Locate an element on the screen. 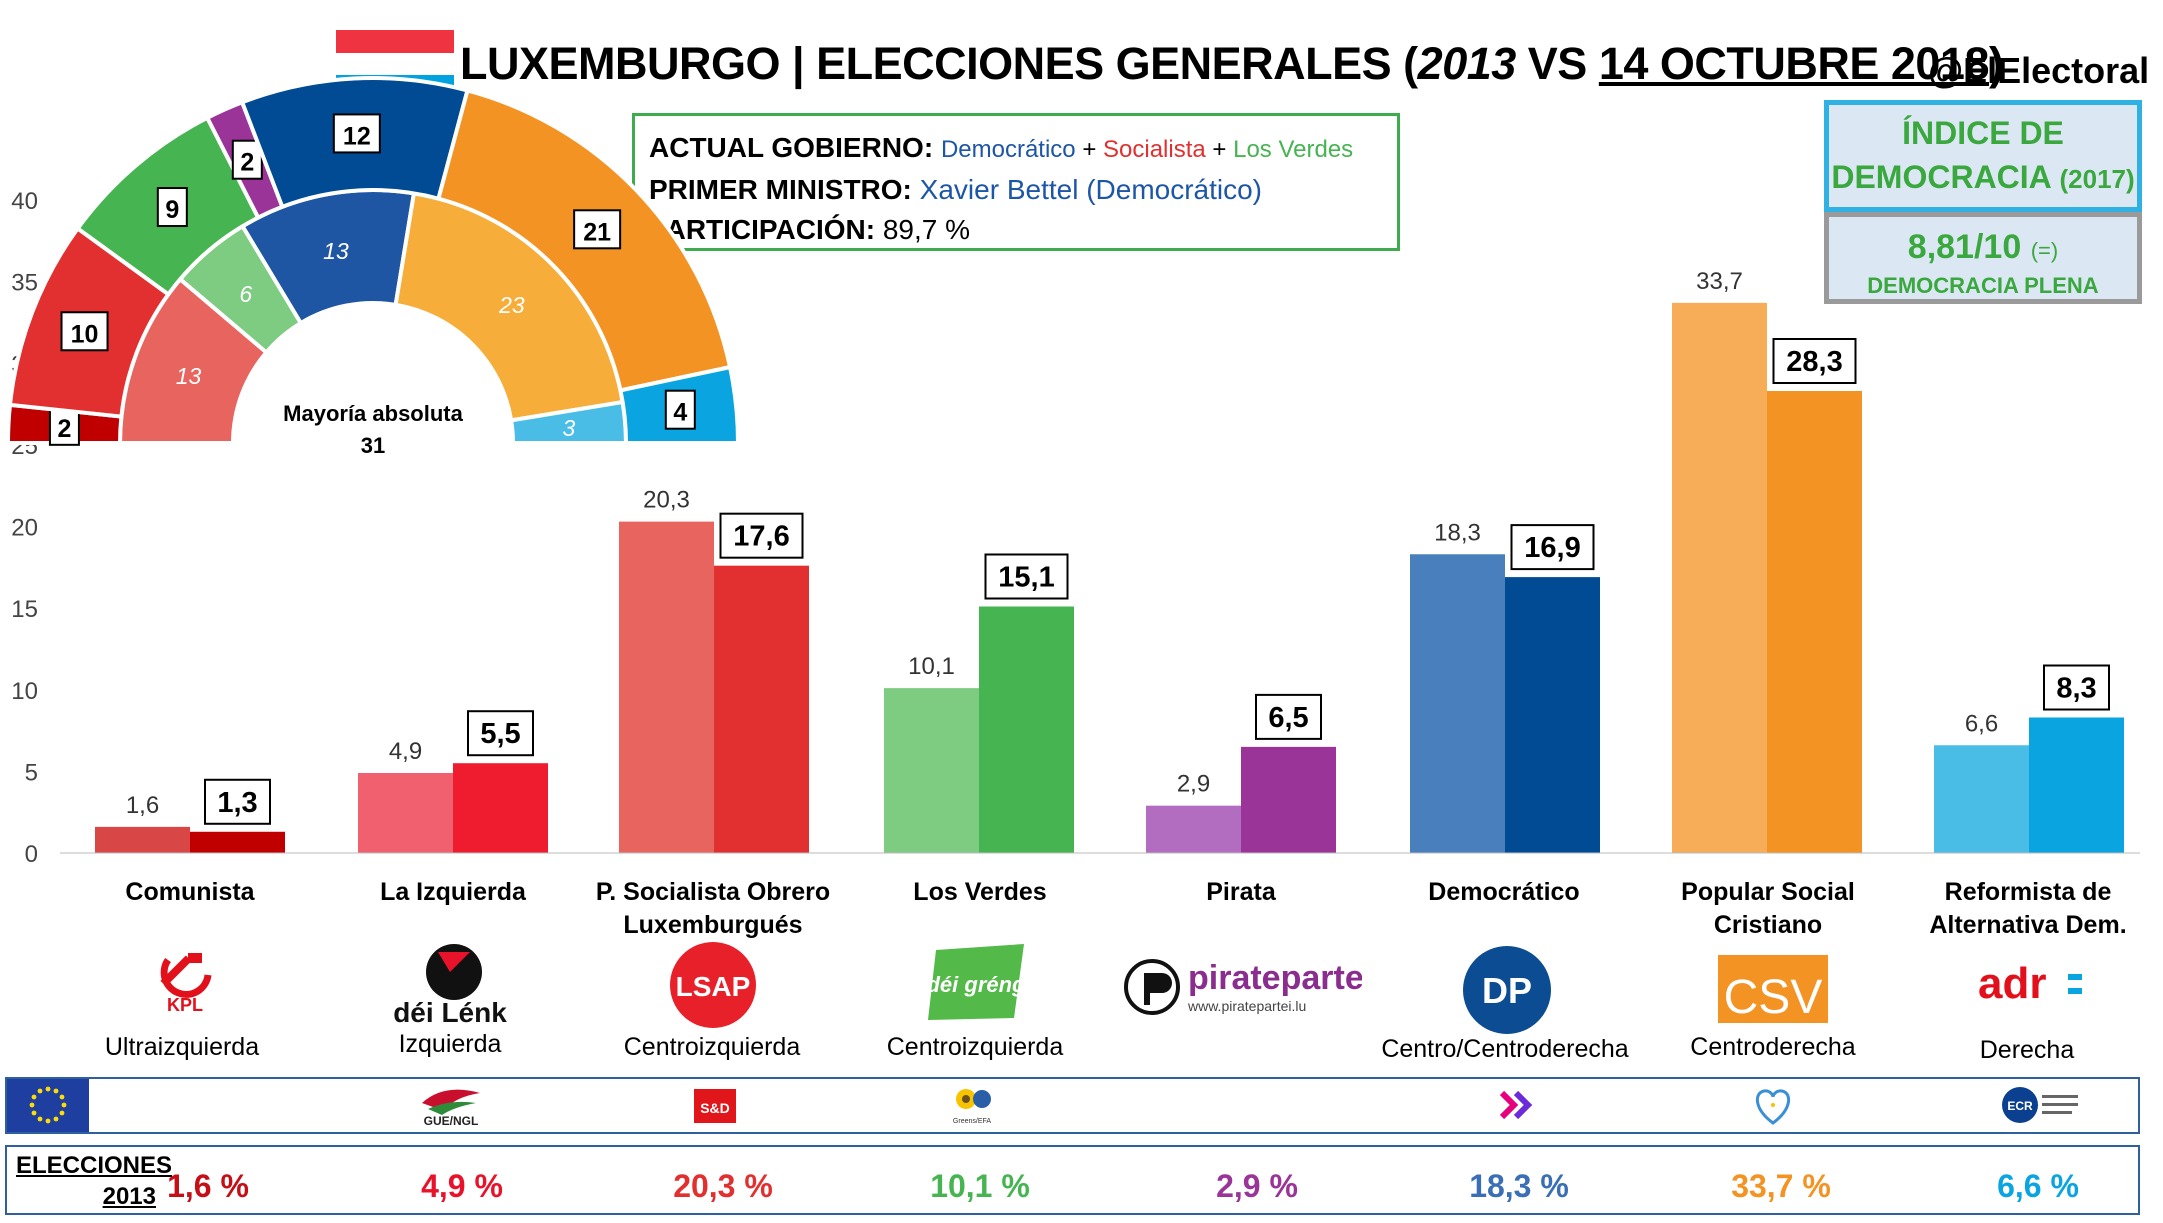  ecr-logo-text: ECR is located at coordinates (2020, 1106).